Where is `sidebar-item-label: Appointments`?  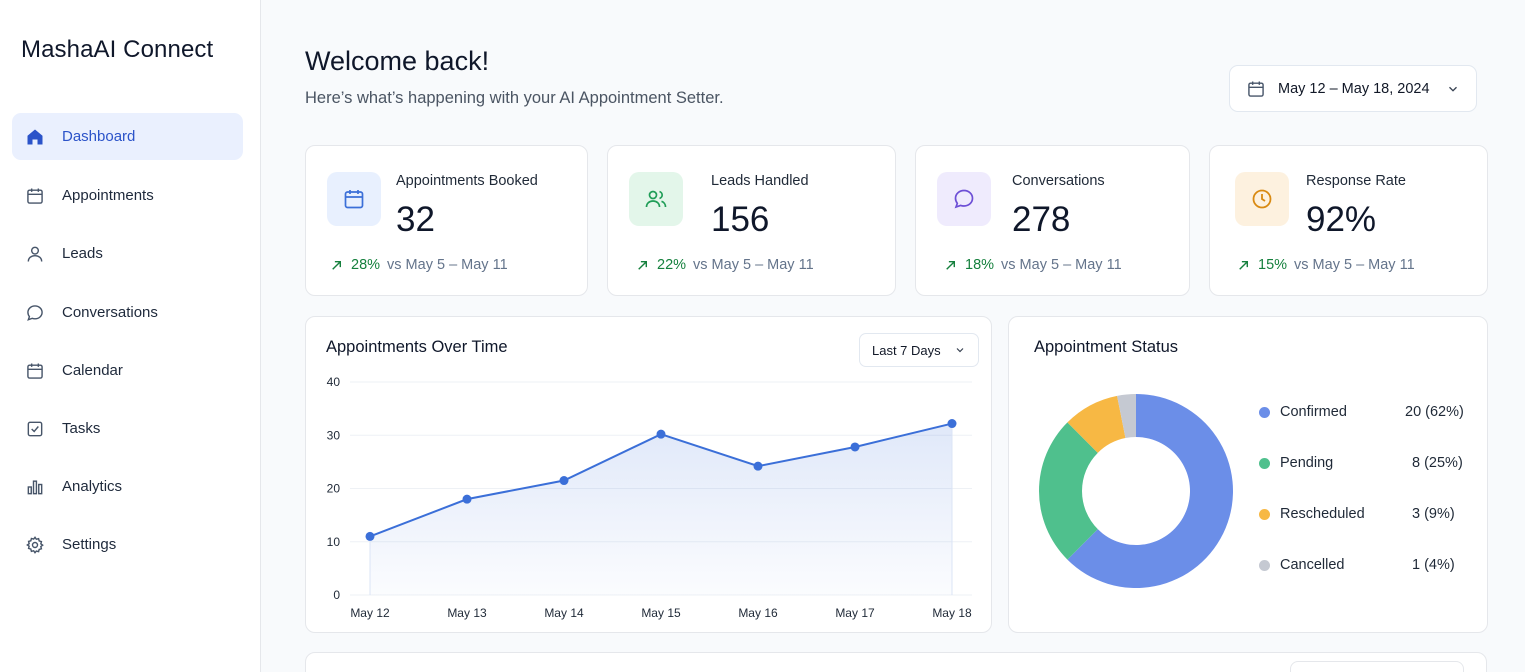 sidebar-item-label: Appointments is located at coordinates (108, 195).